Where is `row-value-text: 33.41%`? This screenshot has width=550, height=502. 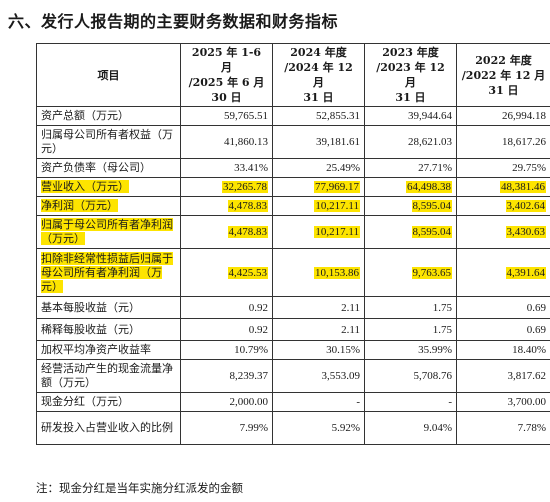 row-value-text: 33.41% is located at coordinates (251, 168).